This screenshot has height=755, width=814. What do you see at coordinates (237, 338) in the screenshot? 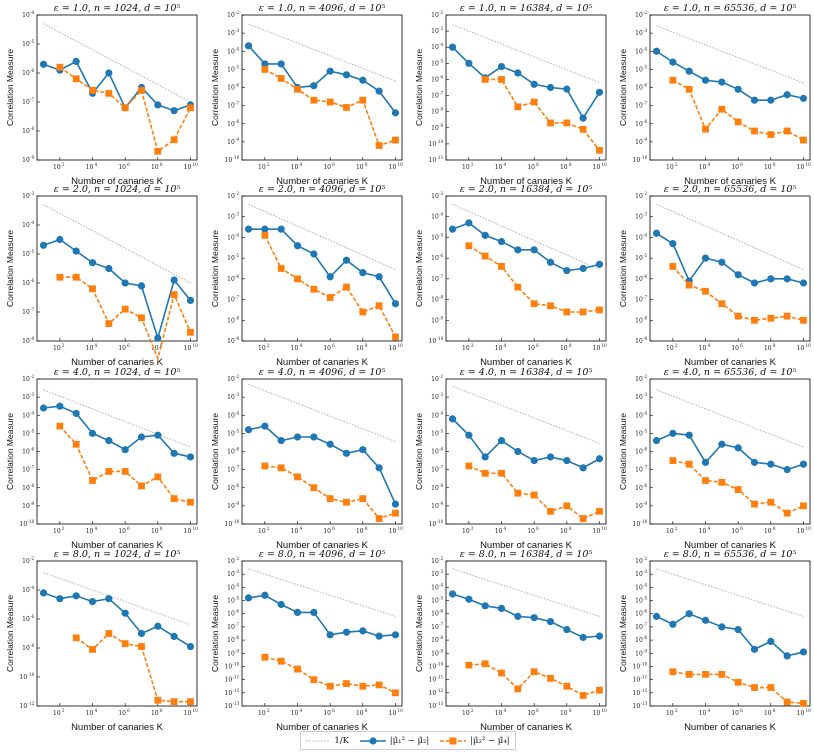
I see `y-tick-label-exp: -9` at bounding box center [237, 338].